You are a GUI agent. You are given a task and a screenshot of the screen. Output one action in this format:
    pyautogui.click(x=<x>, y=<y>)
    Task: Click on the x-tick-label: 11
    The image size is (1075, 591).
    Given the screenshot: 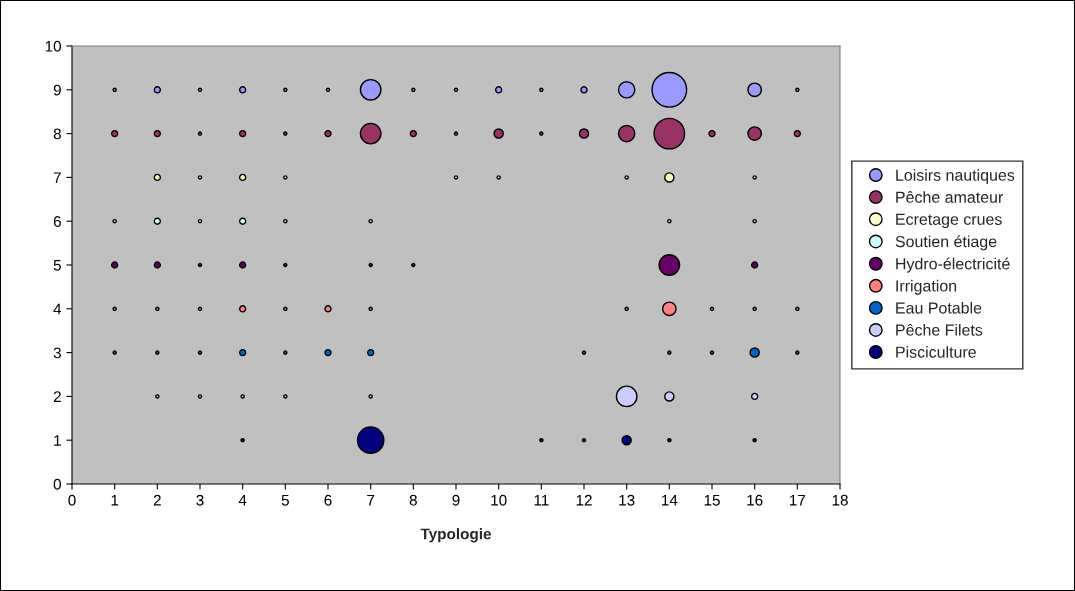 What is the action you would take?
    pyautogui.click(x=541, y=500)
    